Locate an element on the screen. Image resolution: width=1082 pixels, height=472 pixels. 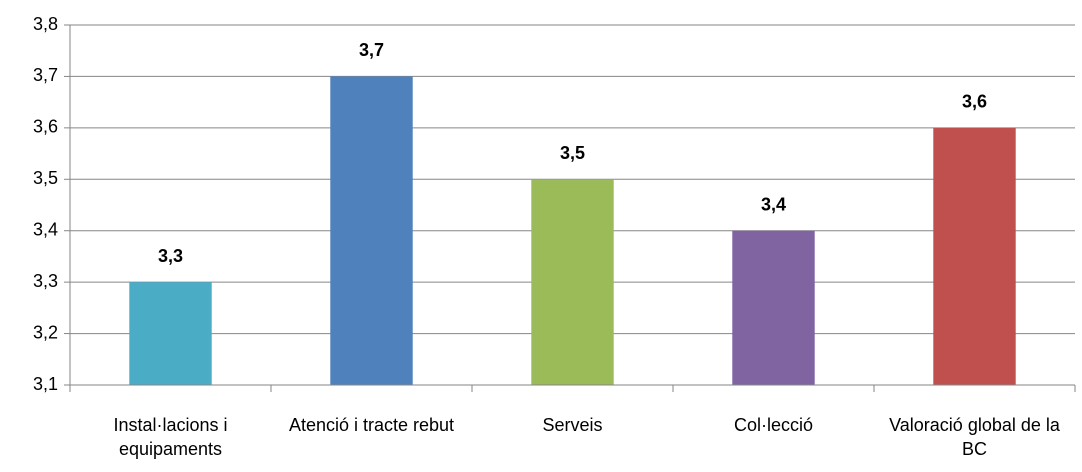
value-label: 3,3 is located at coordinates (170, 256).